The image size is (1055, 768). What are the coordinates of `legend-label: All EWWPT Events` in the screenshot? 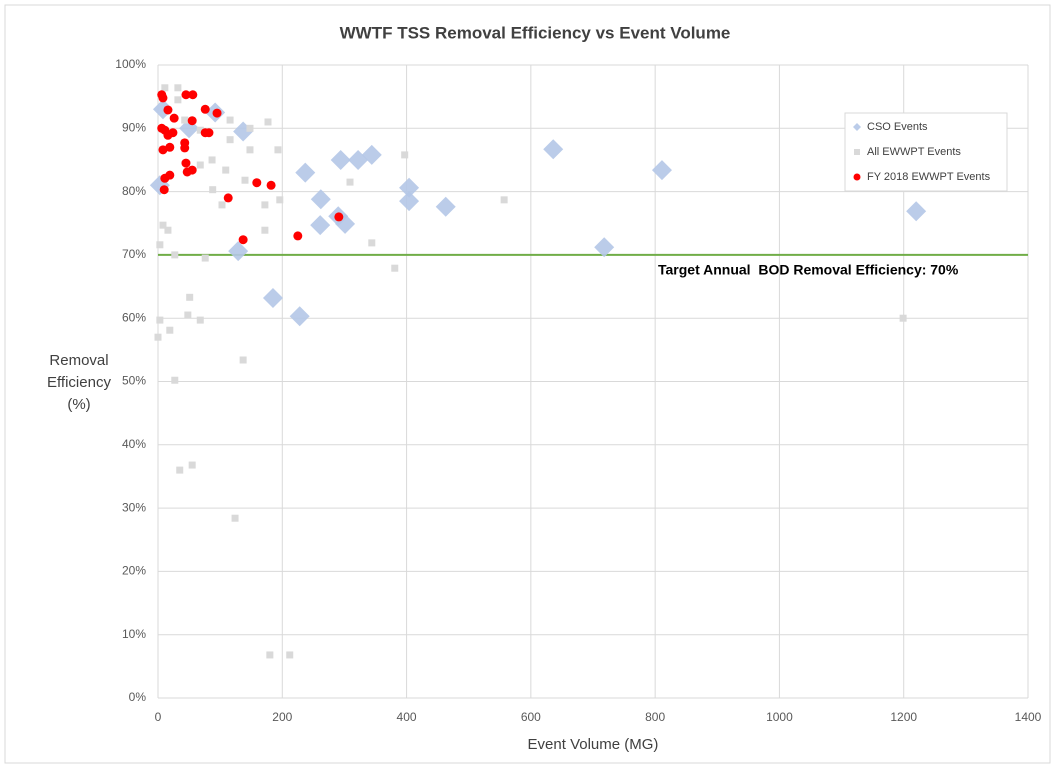 It's located at (914, 152).